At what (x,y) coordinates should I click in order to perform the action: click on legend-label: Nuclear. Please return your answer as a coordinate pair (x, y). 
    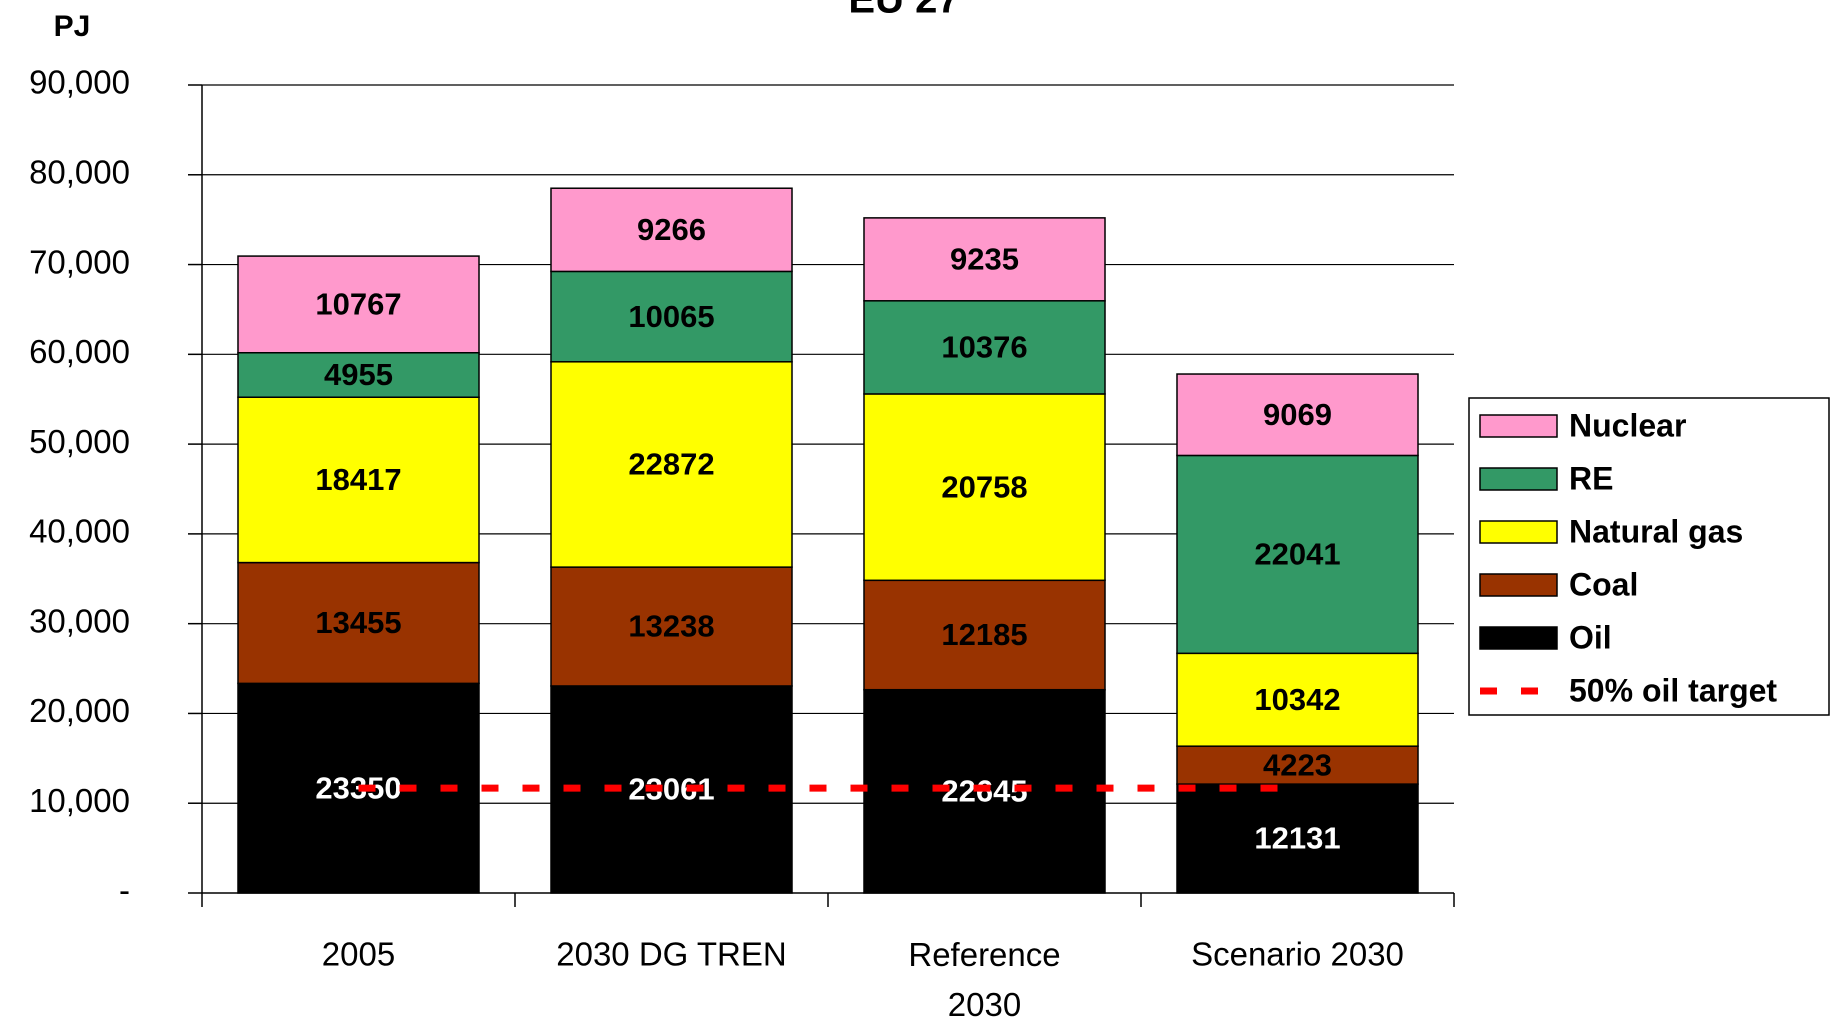
    Looking at the image, I should click on (1627, 425).